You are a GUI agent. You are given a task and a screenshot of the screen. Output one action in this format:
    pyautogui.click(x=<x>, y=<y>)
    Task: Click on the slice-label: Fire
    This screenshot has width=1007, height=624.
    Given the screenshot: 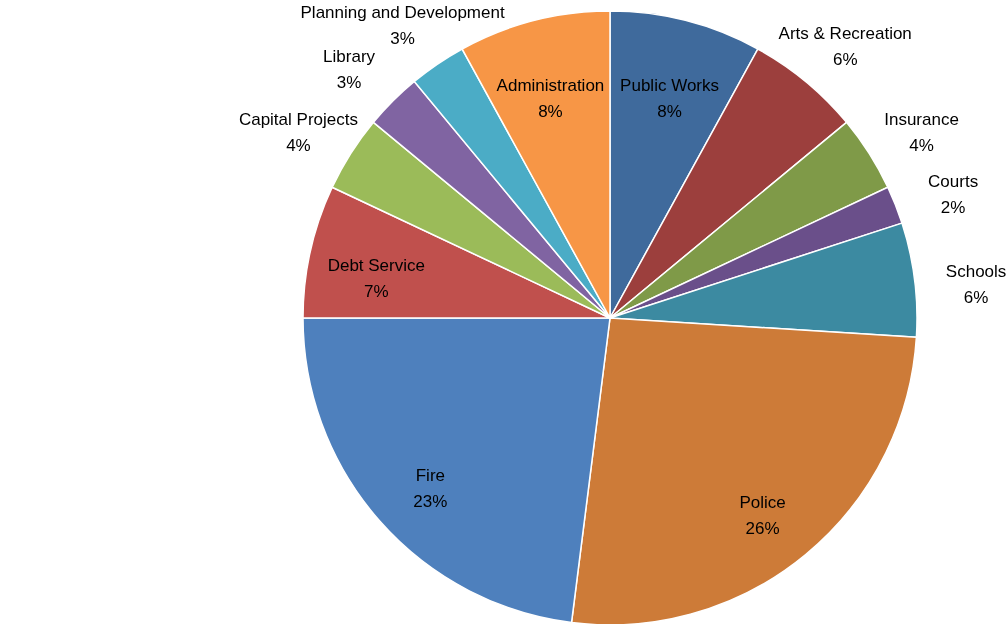 What is the action you would take?
    pyautogui.click(x=430, y=476)
    